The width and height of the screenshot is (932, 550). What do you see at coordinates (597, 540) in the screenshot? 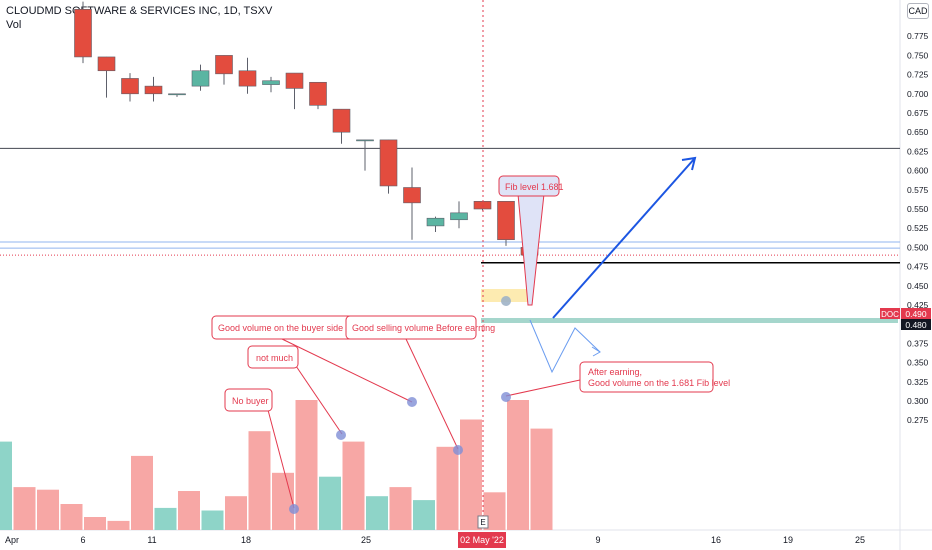
I see `time-tick-label: 9` at bounding box center [597, 540].